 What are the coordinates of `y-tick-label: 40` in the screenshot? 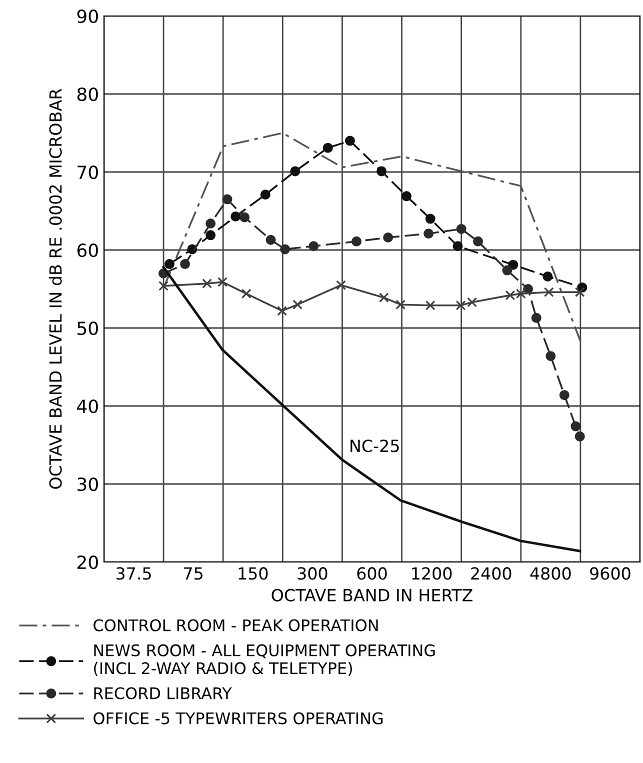 It's located at (87, 406).